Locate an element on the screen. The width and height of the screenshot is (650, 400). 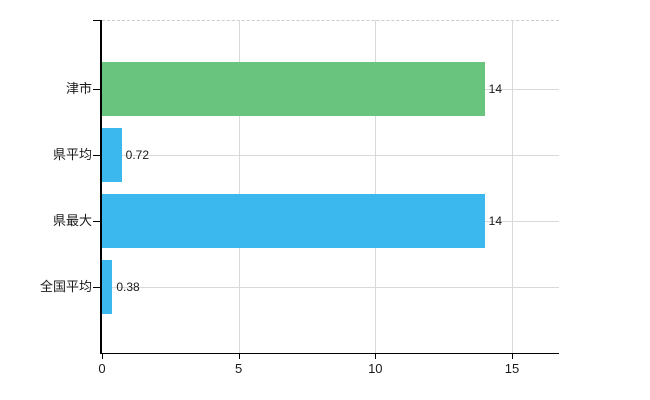
category-label: 全国平均 is located at coordinates (65, 286).